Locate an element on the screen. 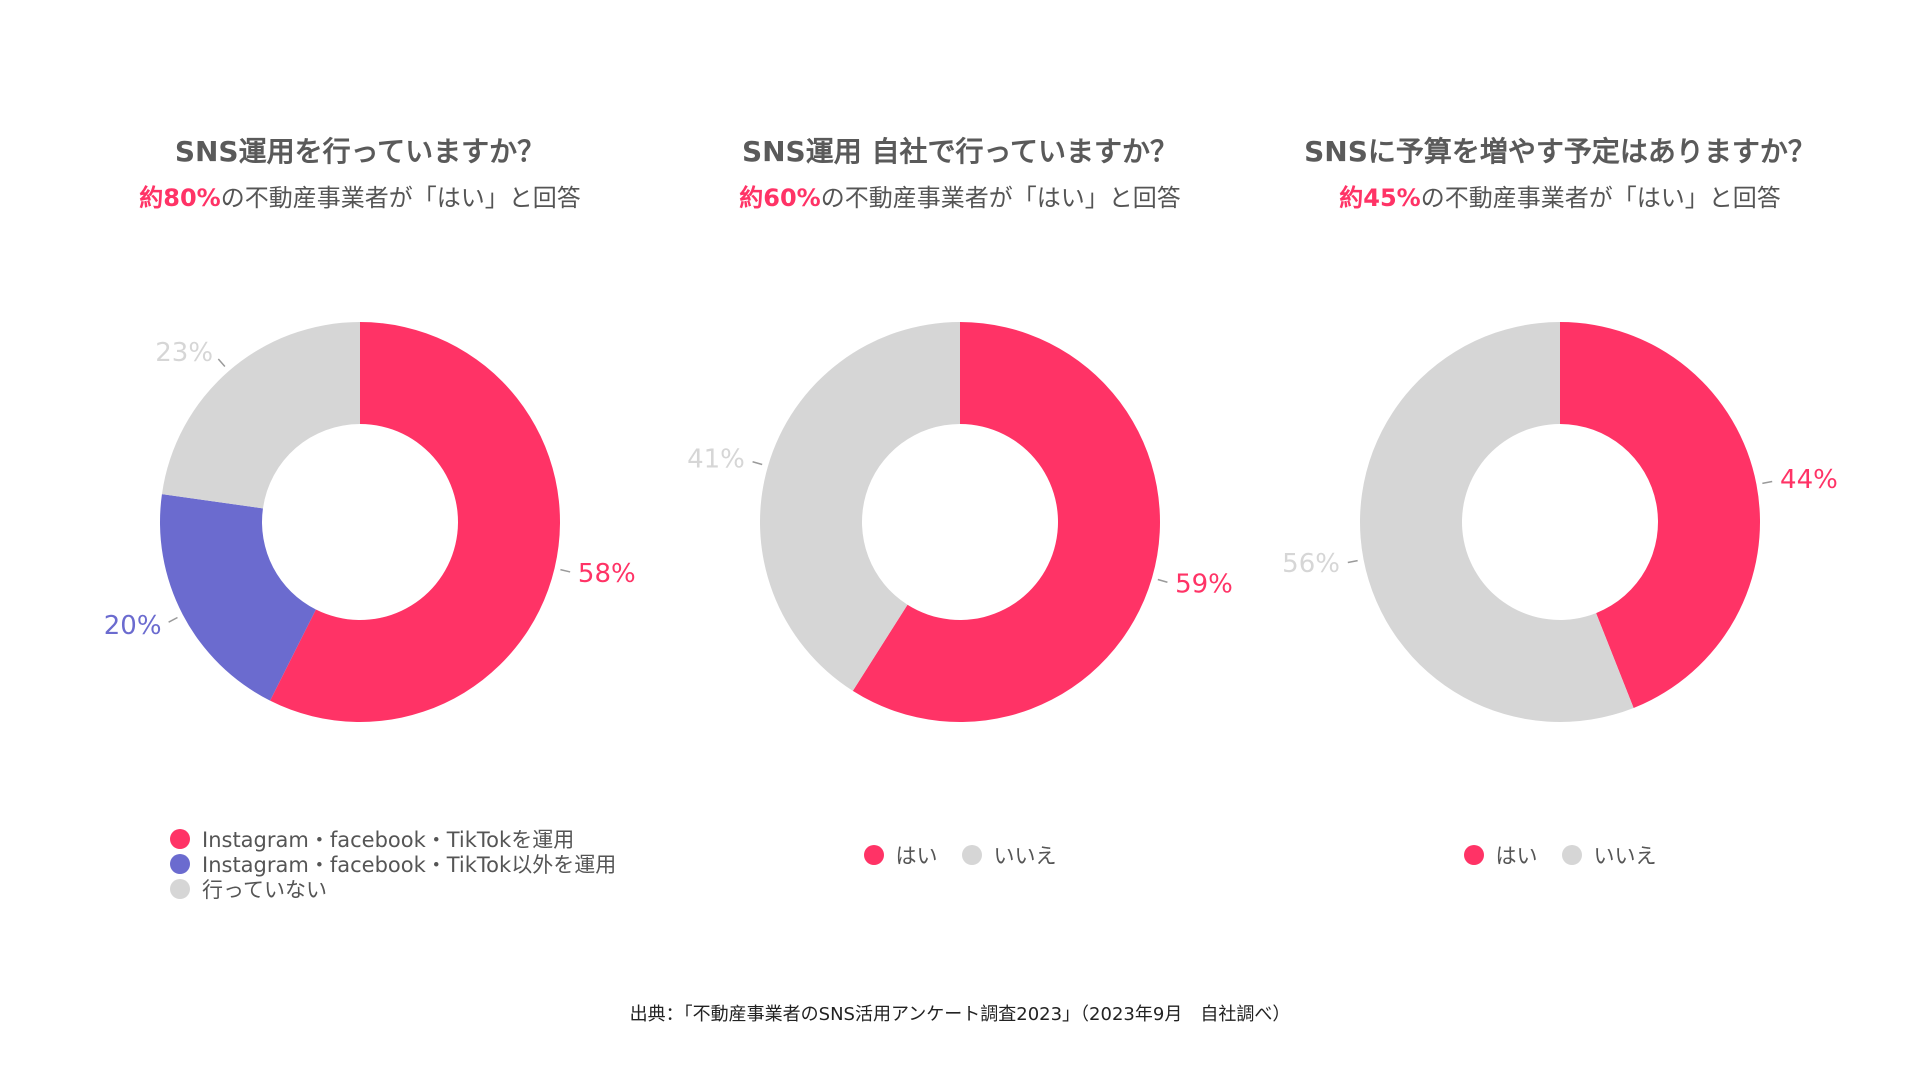 The height and width of the screenshot is (1080, 1920). slice-value-label: 44% is located at coordinates (1809, 480).